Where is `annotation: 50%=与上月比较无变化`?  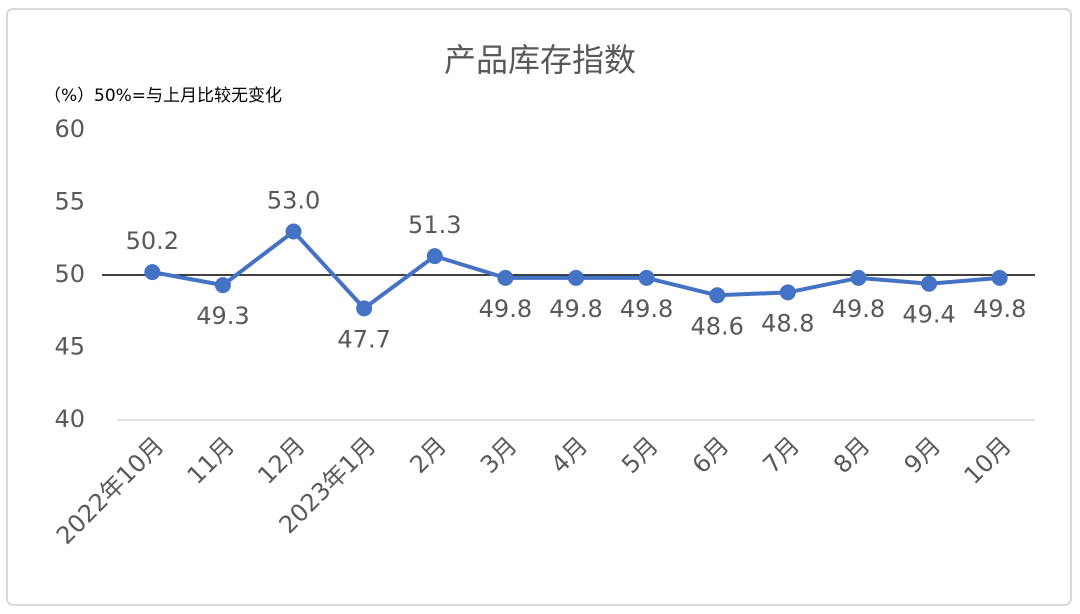 annotation: 50%=与上月比较无变化 is located at coordinates (188, 96).